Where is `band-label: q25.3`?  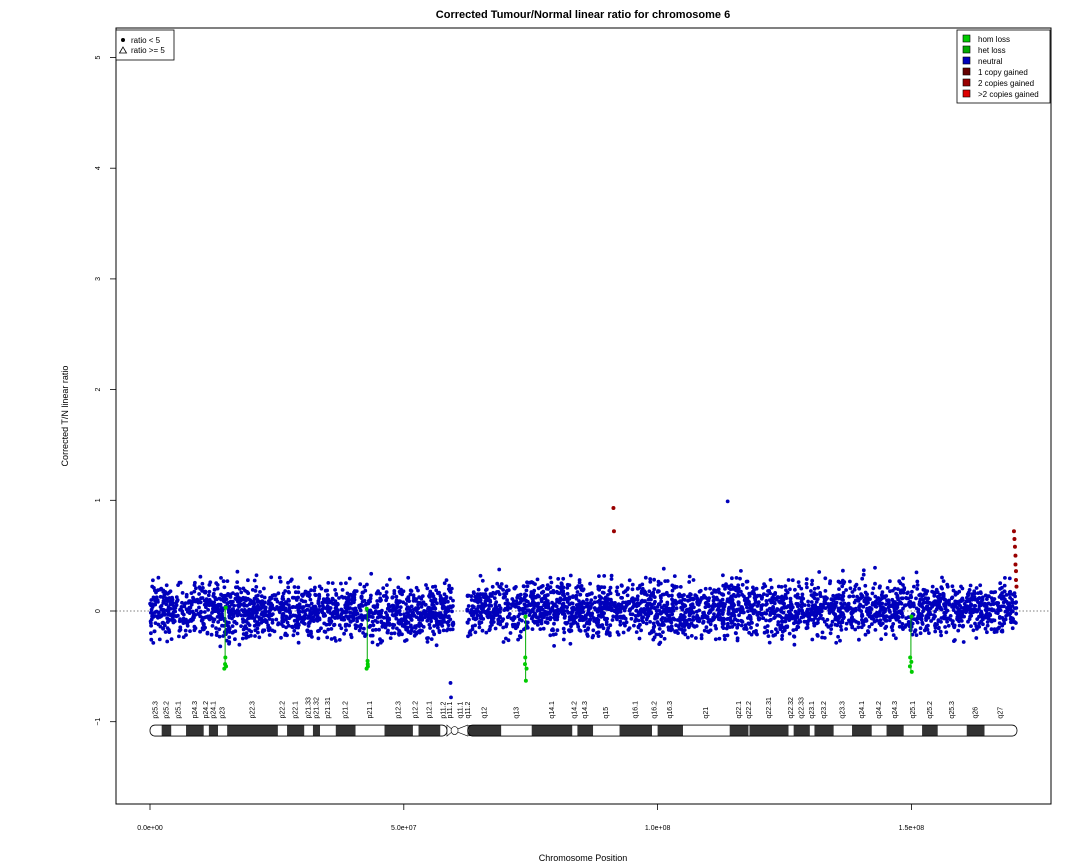 band-label: q25.3 is located at coordinates (952, 710).